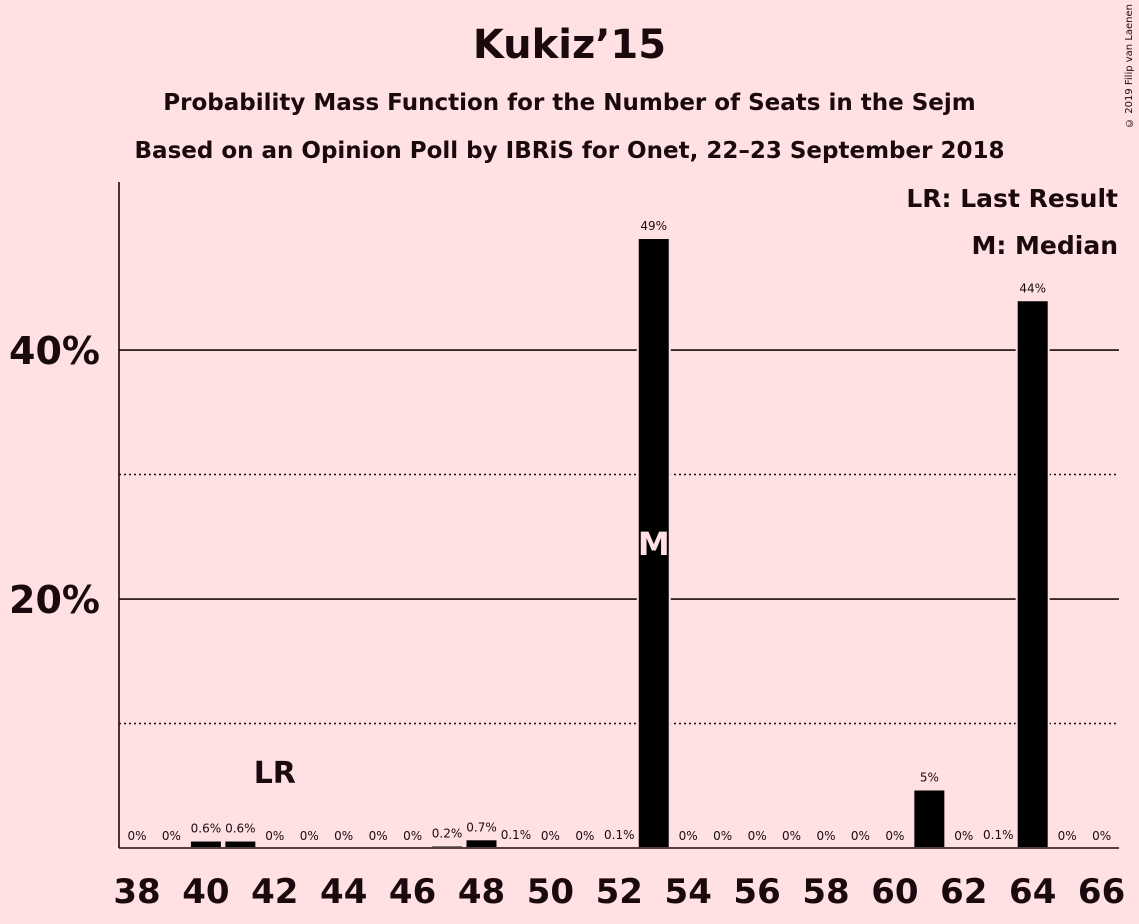 The width and height of the screenshot is (1139, 924). Describe the element at coordinates (1012, 198) in the screenshot. I see `legend-last-result: LR: Last Result` at that location.